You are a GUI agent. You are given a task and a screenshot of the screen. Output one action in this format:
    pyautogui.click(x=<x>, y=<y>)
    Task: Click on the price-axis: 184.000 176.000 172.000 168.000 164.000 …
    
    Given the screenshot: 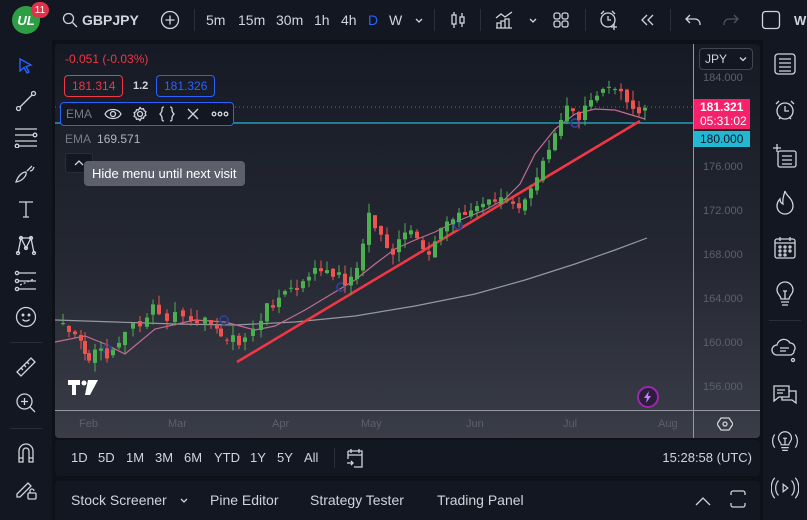 What is the action you would take?
    pyautogui.click(x=726, y=227)
    